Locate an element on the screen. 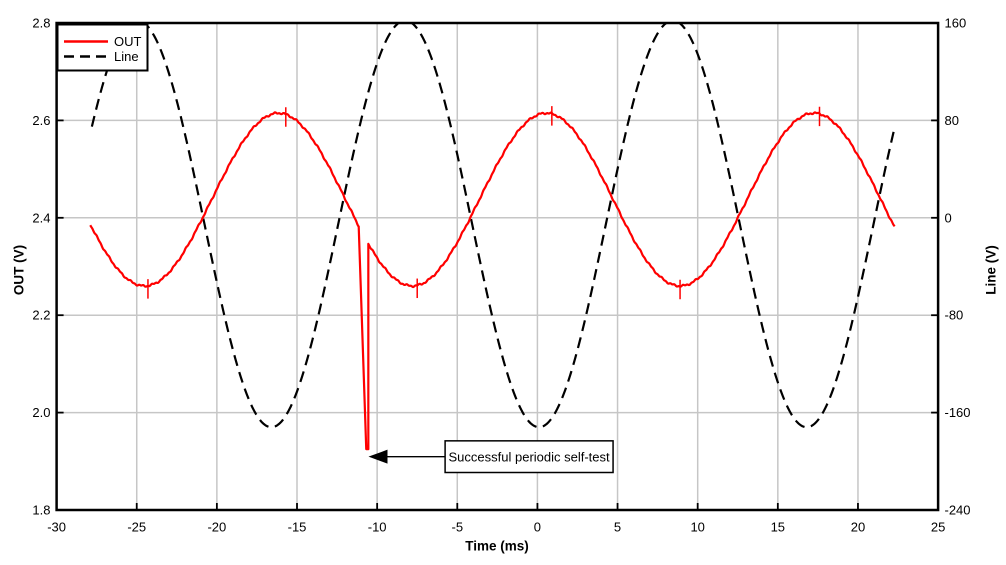 The image size is (1006, 565). y-left-tick-label: 2.4 is located at coordinates (41, 217).